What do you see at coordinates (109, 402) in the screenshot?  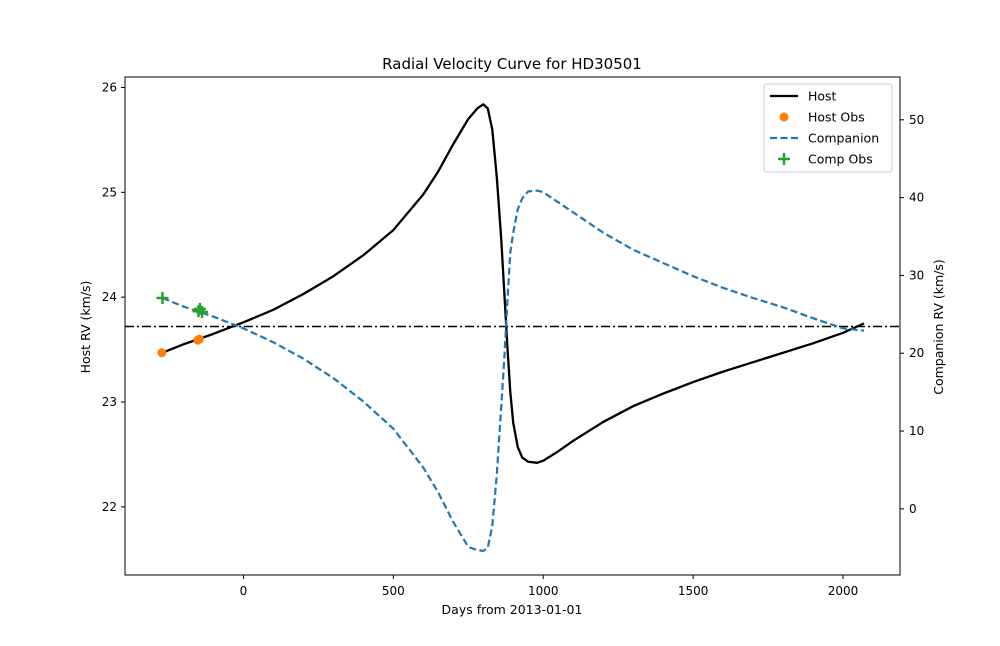 I see `y-tick-label: 23` at bounding box center [109, 402].